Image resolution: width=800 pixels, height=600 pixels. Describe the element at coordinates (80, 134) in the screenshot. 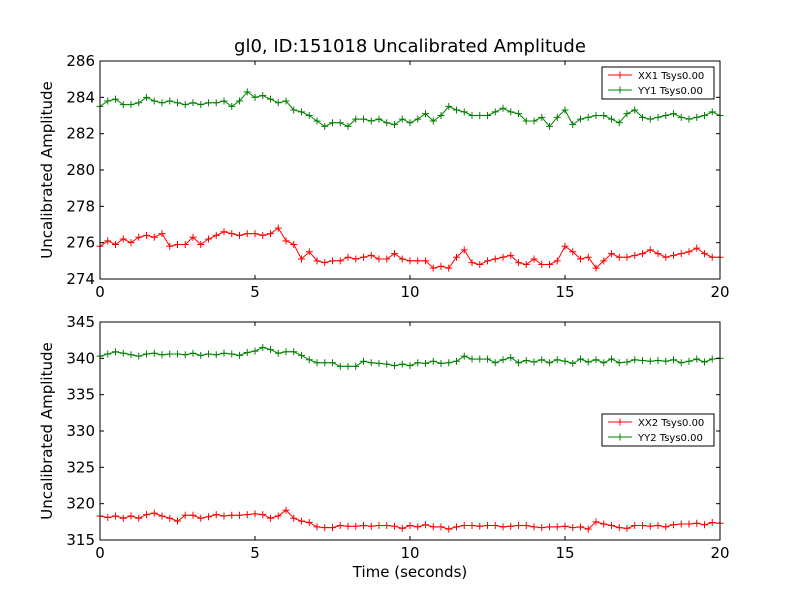

I see `y-tick-label: 282` at that location.